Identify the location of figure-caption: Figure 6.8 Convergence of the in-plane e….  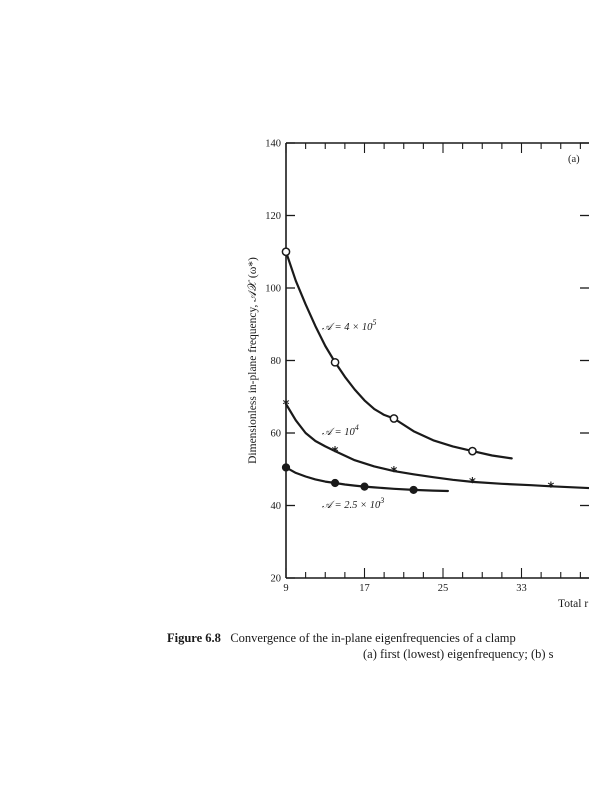
(378, 646).